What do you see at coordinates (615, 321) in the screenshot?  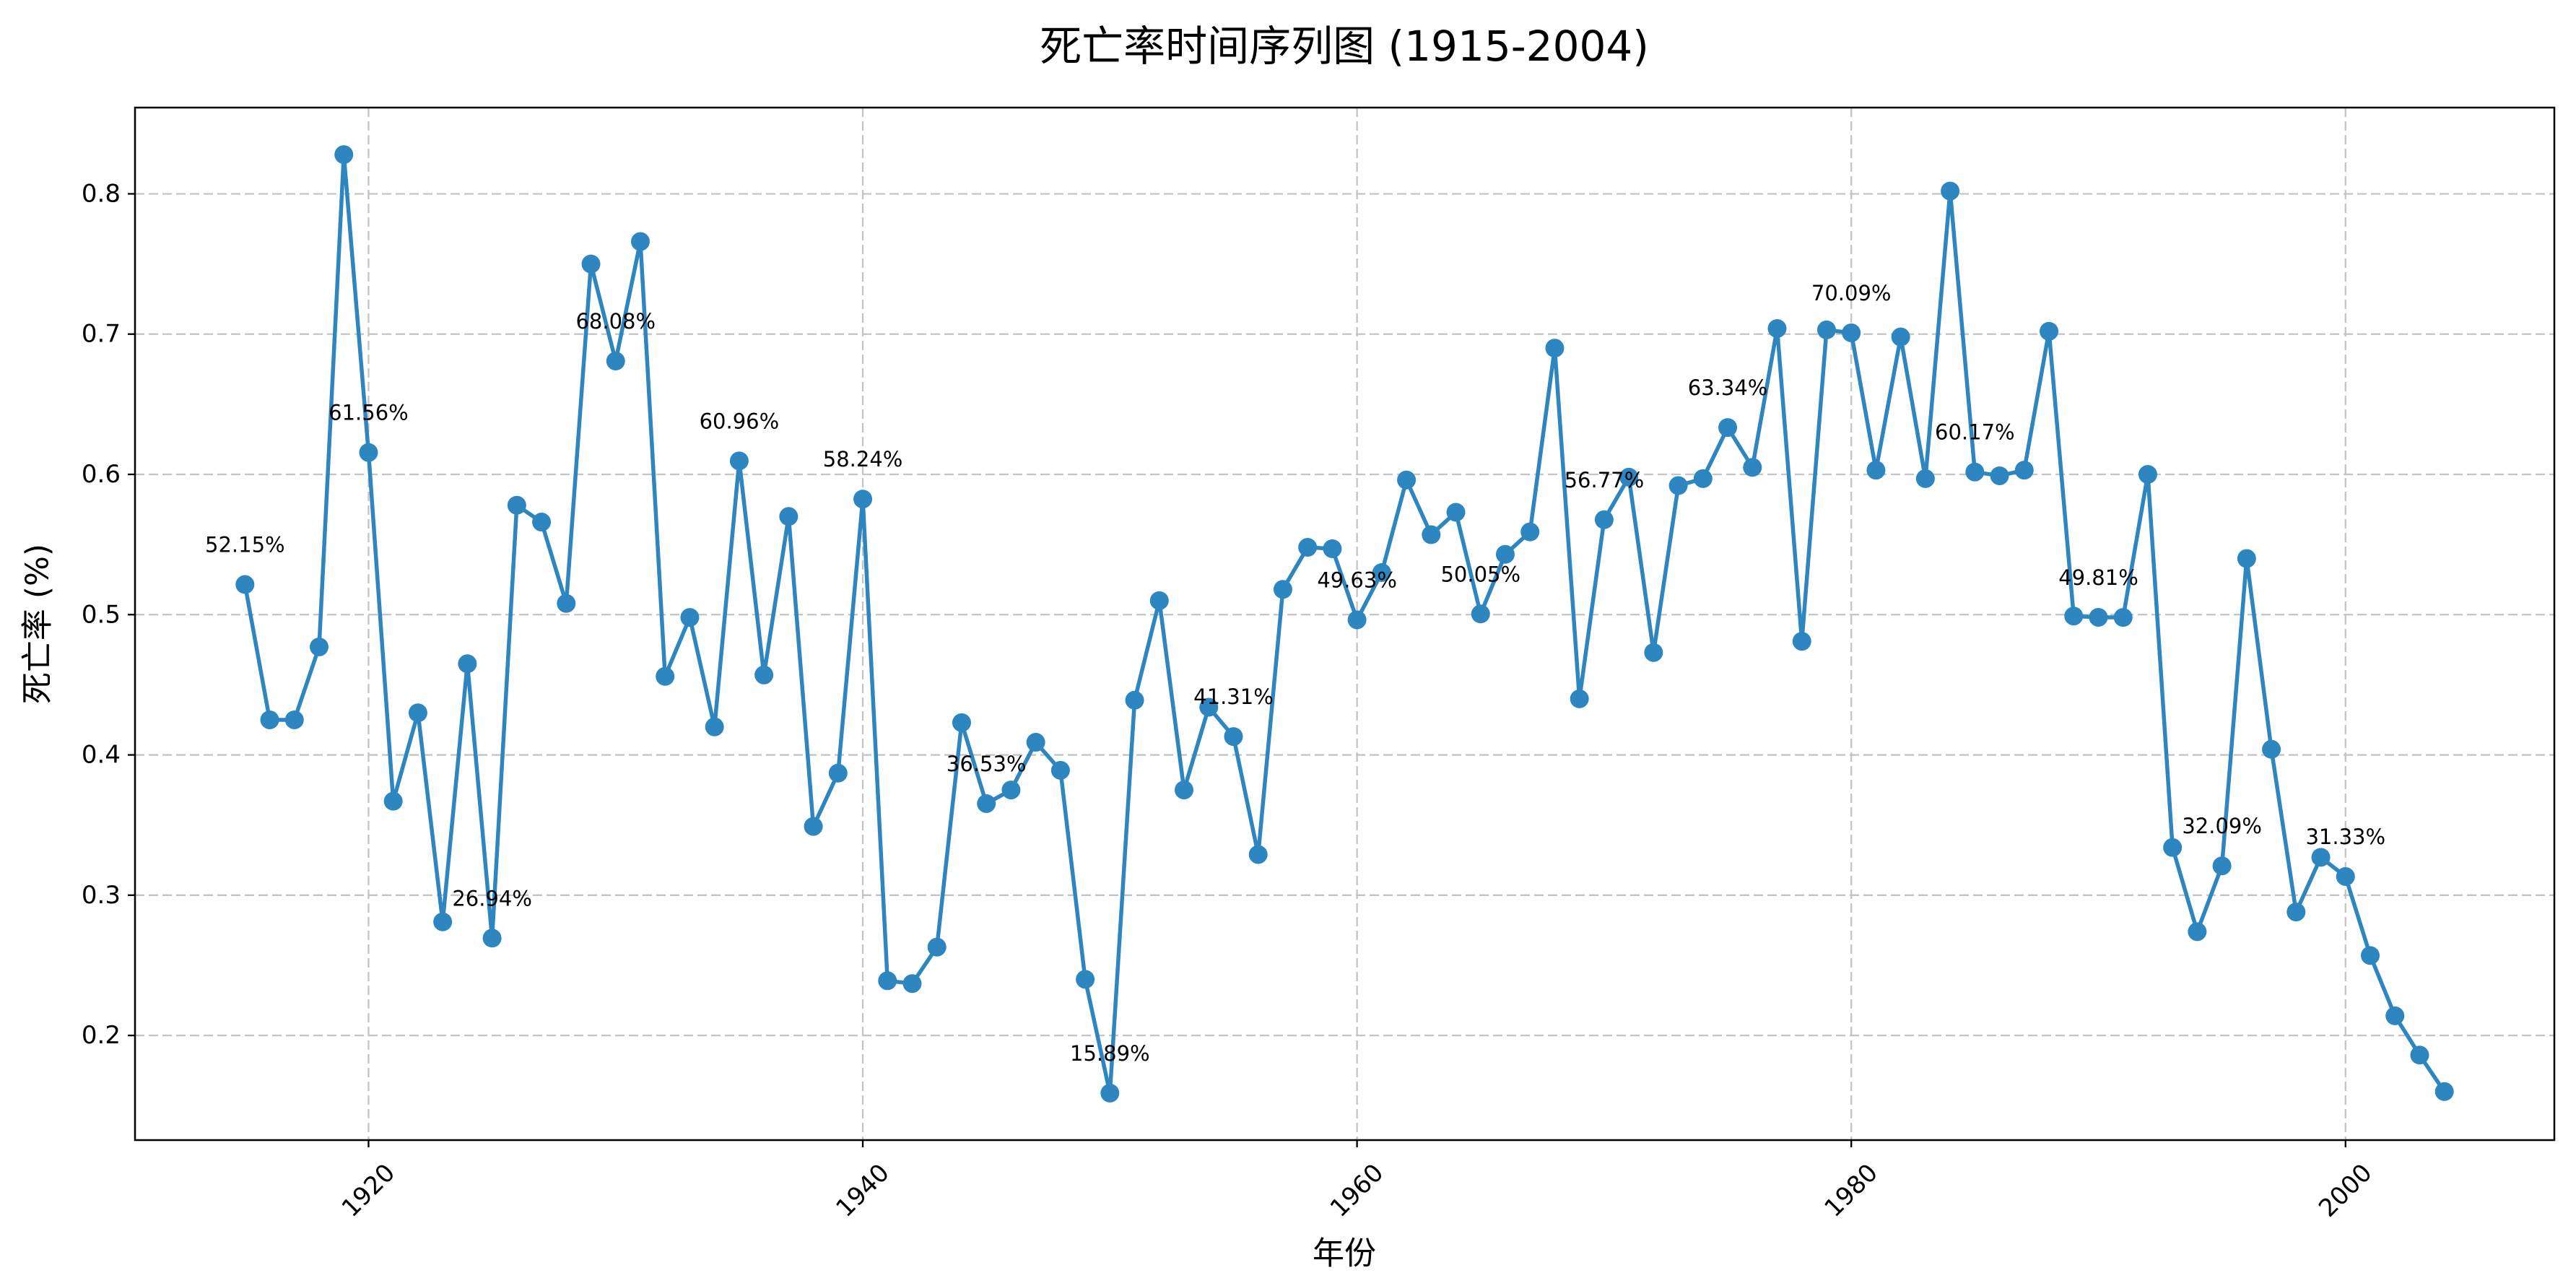 I see `data-label: 68.08%` at bounding box center [615, 321].